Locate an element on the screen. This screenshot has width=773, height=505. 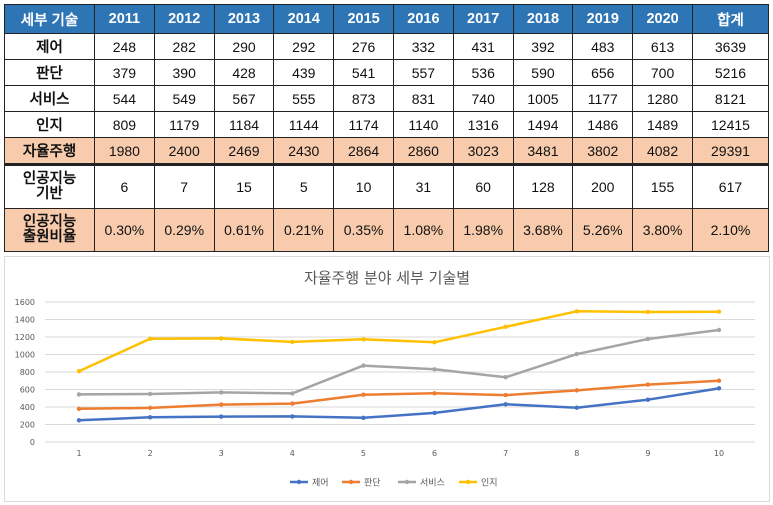
total-cell: 8121 is located at coordinates (730, 98).